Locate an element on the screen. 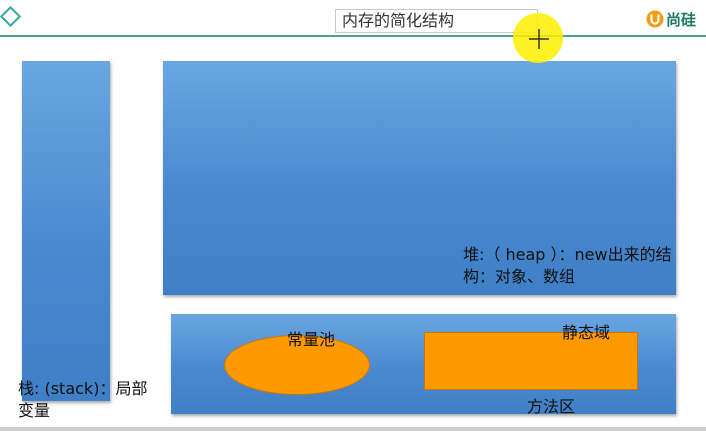  method-area-label: 方法区 is located at coordinates (551, 406).